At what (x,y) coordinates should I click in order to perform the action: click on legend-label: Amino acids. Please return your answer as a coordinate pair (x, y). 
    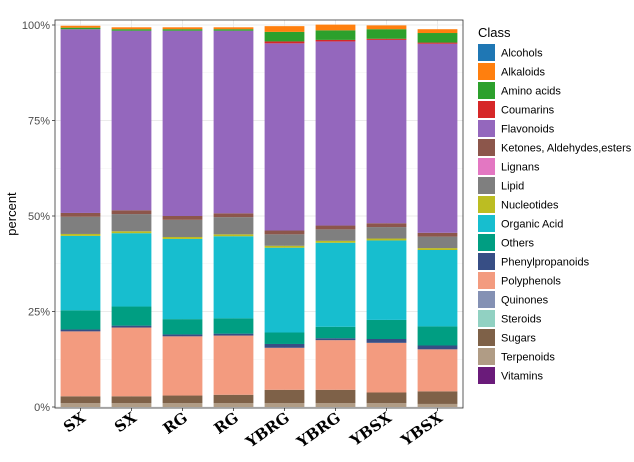
    Looking at the image, I should click on (531, 92).